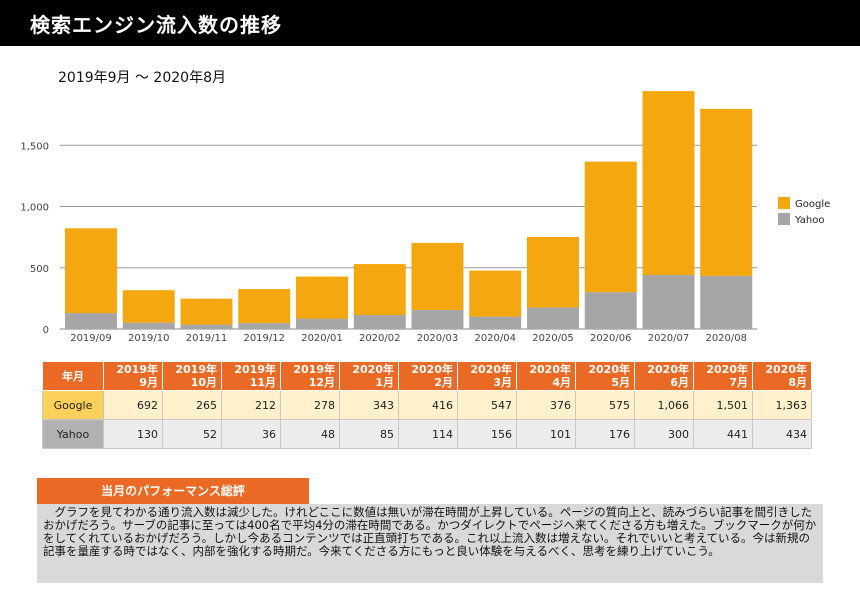 This screenshot has height=595, width=860. Describe the element at coordinates (726, 338) in the screenshot. I see `x-tick-label: 2020/08` at that location.